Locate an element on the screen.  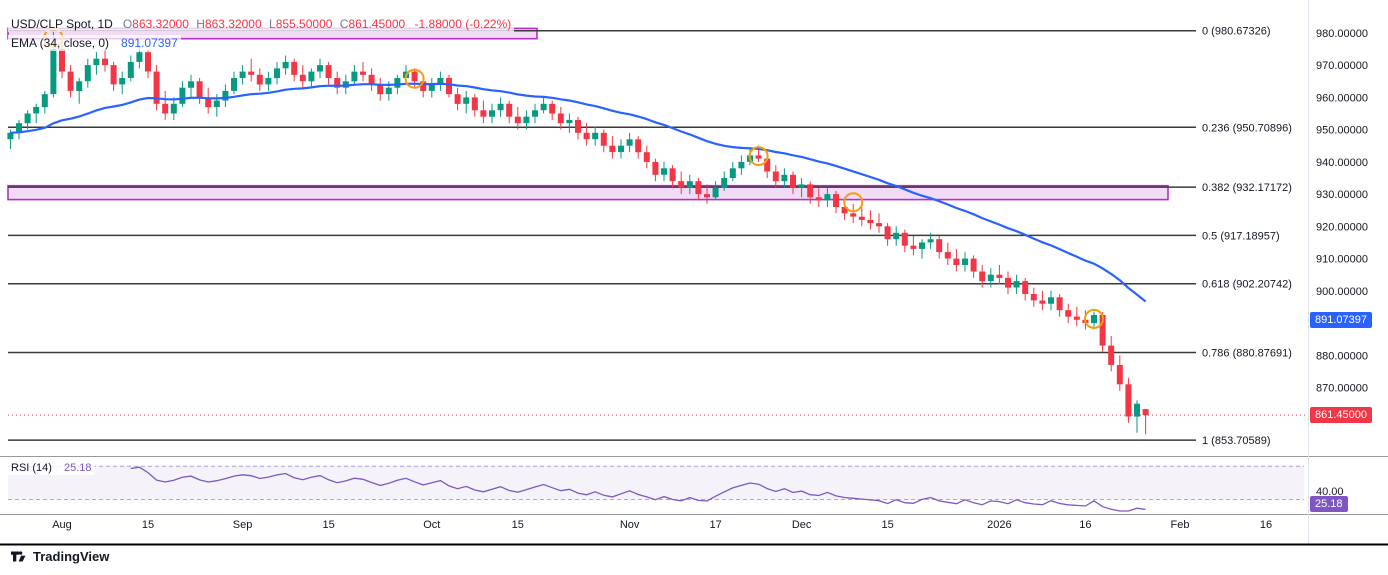
rsi-legend: RSI (14) 25.18 is located at coordinates (51, 468).